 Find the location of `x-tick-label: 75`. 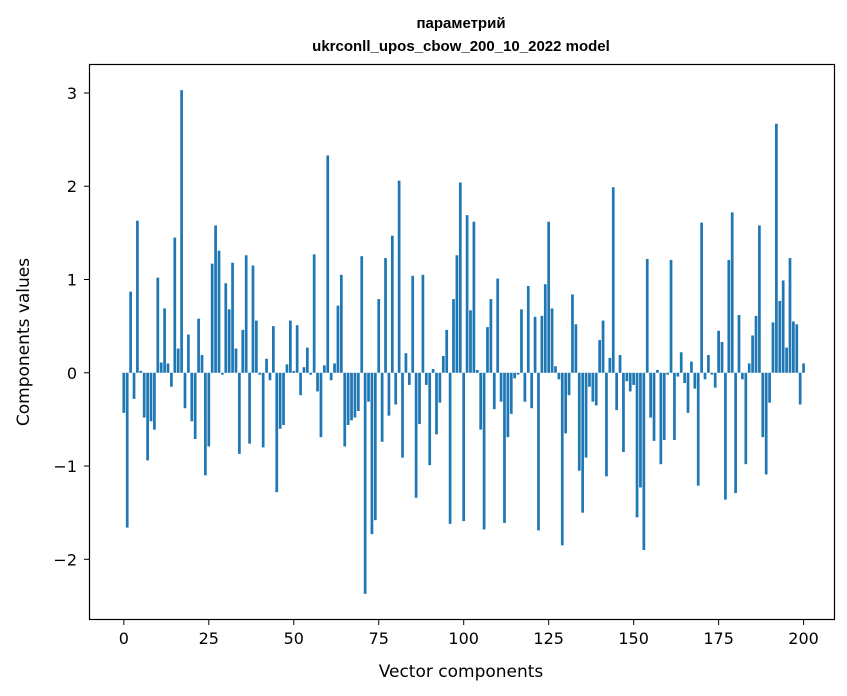

x-tick-label: 75 is located at coordinates (379, 638).